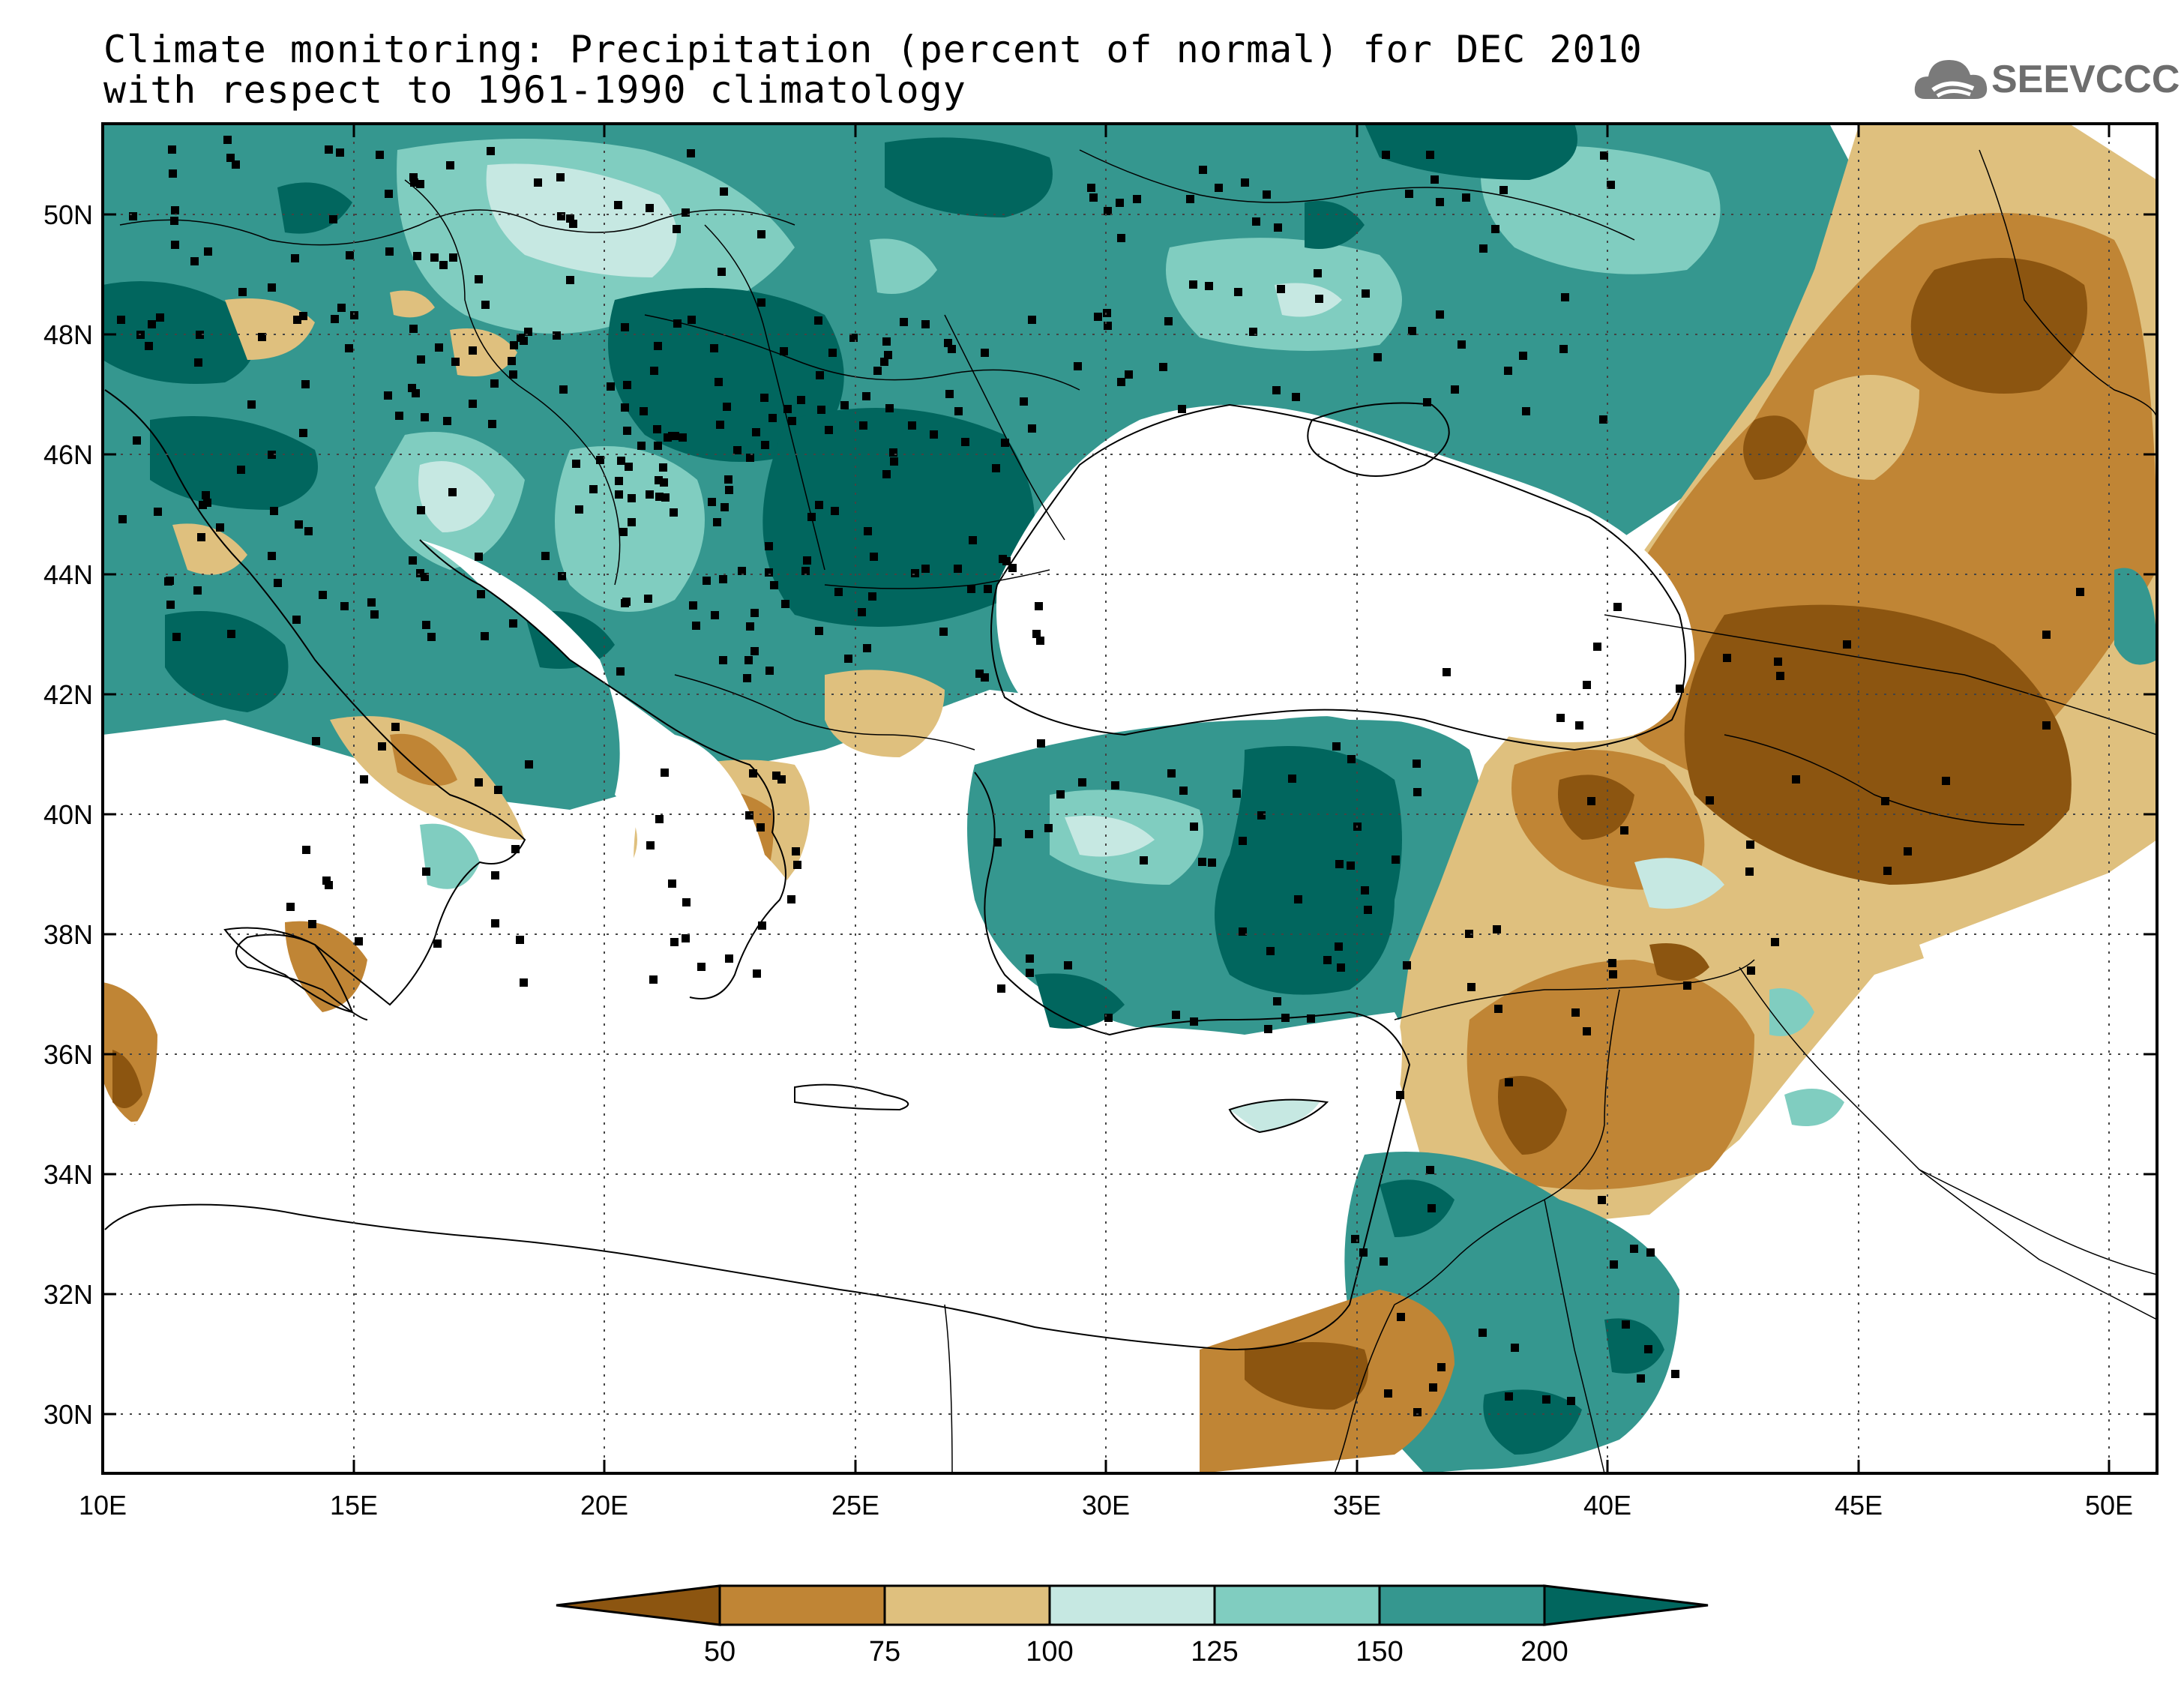 The height and width of the screenshot is (1687, 2184). Describe the element at coordinates (354, 1505) in the screenshot. I see `lon-label: 15E` at that location.